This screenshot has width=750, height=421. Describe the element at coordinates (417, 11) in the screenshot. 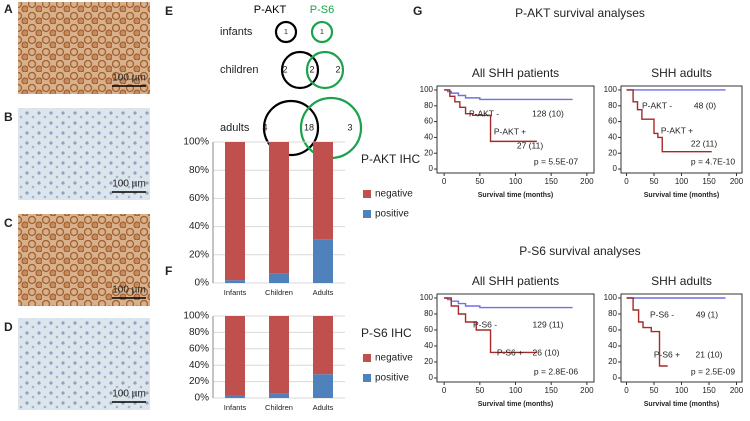

I see `panel-label: G` at that location.